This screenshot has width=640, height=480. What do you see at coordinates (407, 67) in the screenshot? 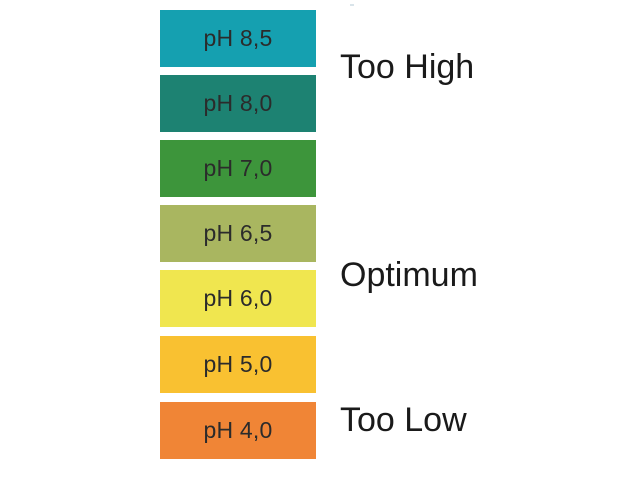
I see `zone-label-too-high: Too High` at bounding box center [407, 67].